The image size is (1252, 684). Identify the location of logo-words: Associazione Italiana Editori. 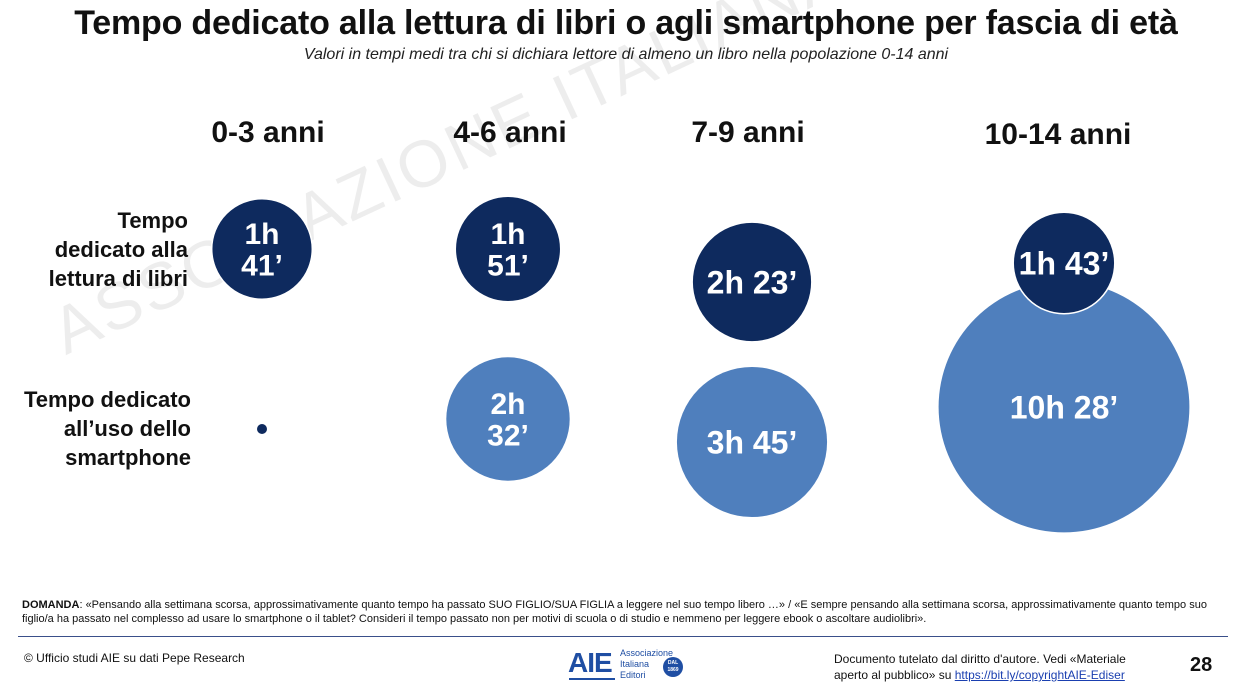
(646, 664).